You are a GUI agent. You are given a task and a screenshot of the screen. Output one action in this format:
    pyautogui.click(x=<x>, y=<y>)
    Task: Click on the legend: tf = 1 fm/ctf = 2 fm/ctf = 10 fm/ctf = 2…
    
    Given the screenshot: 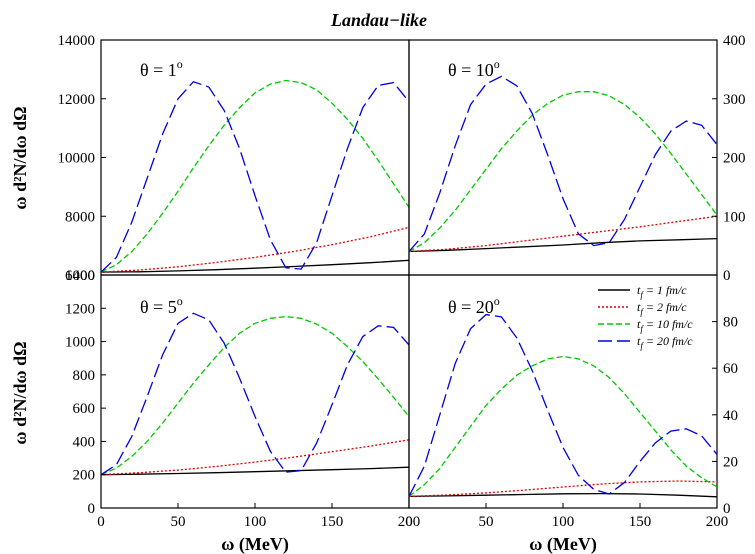 What is the action you would take?
    pyautogui.click(x=645, y=317)
    